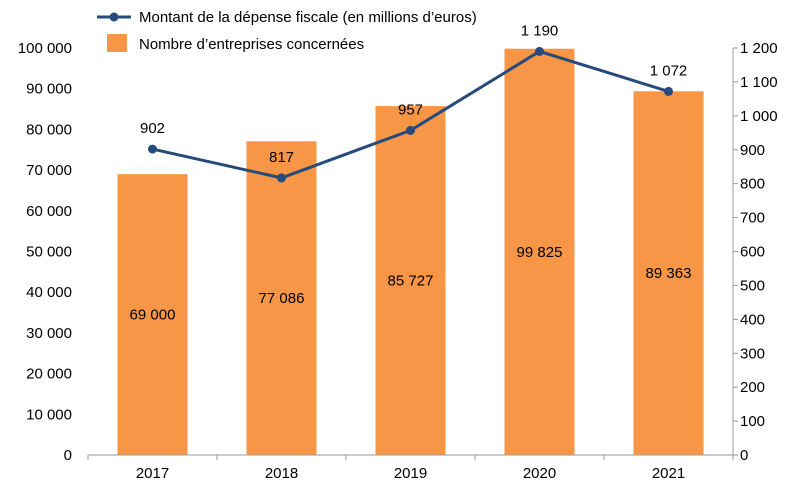  What do you see at coordinates (752, 353) in the screenshot?
I see `y-right-tick-label: 300` at bounding box center [752, 353].